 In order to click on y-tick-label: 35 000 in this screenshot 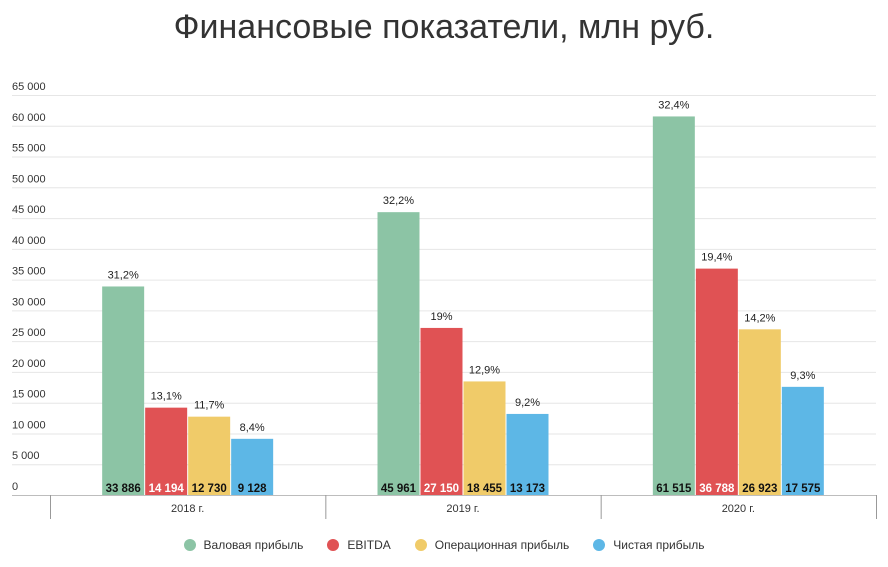, I will do `click(29, 272)`.